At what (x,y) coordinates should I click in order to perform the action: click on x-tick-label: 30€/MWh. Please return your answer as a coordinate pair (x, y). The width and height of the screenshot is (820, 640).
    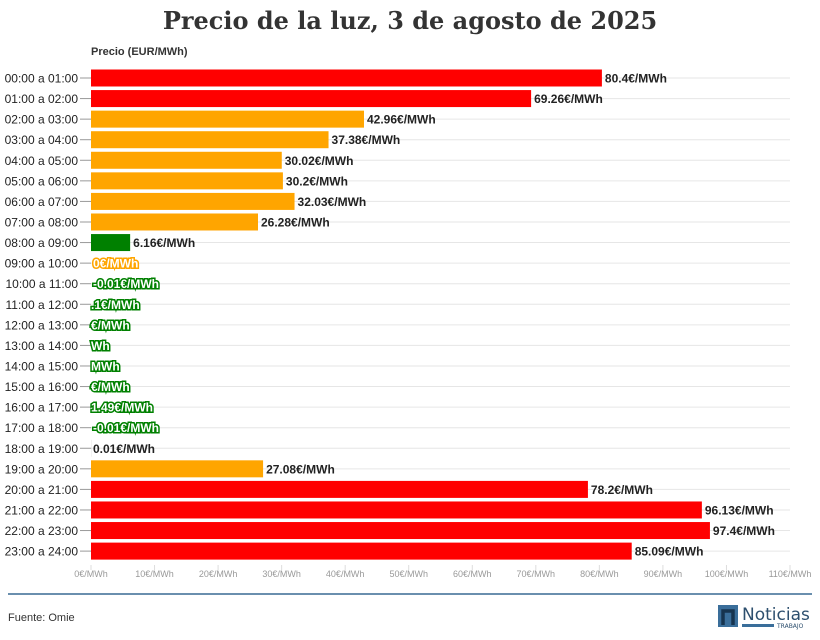
    Looking at the image, I should click on (281, 574).